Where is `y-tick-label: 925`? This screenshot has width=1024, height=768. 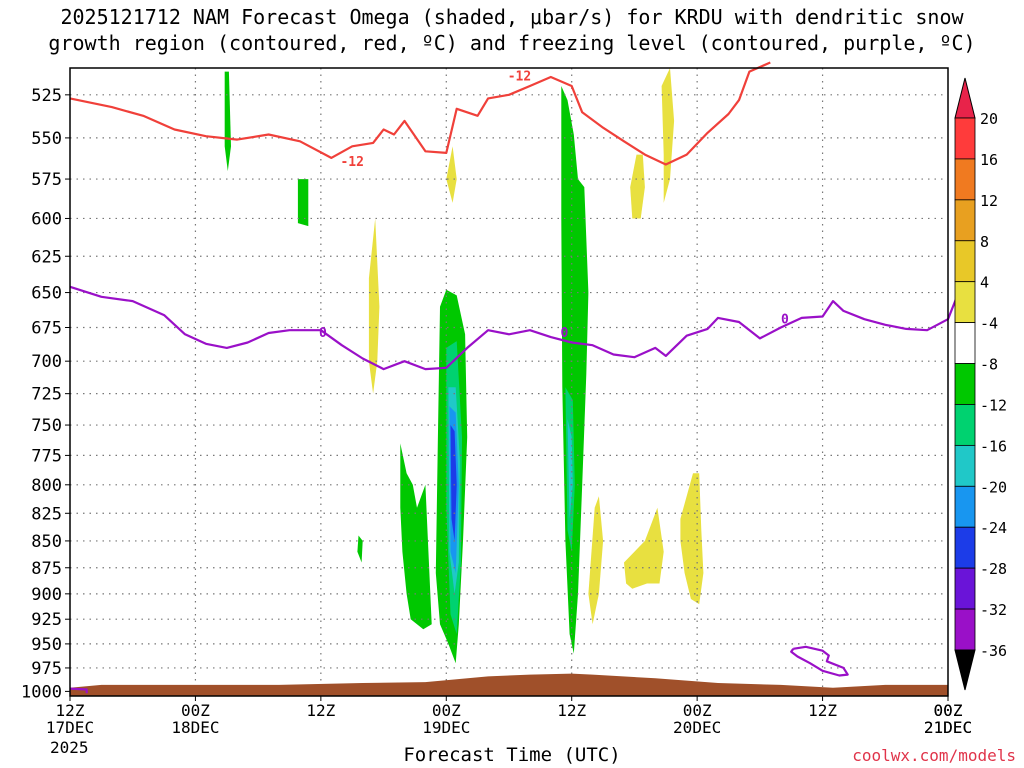 y-tick-label: 925 is located at coordinates (46, 620).